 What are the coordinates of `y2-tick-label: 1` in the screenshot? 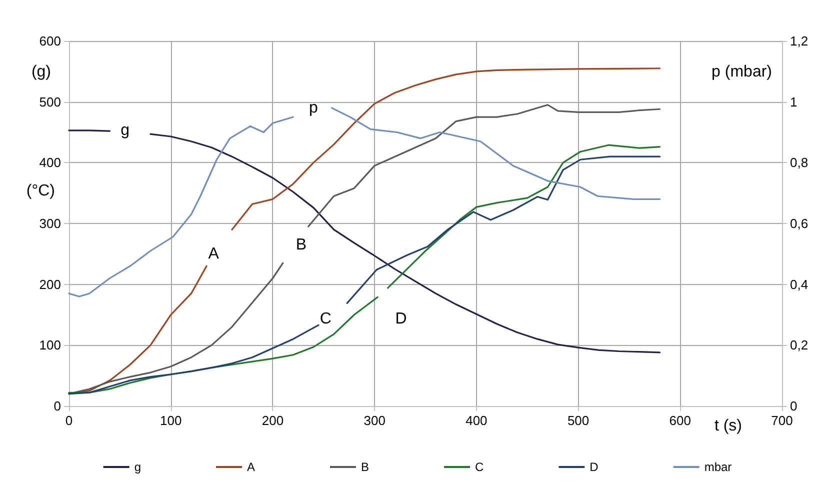 It's located at (794, 102).